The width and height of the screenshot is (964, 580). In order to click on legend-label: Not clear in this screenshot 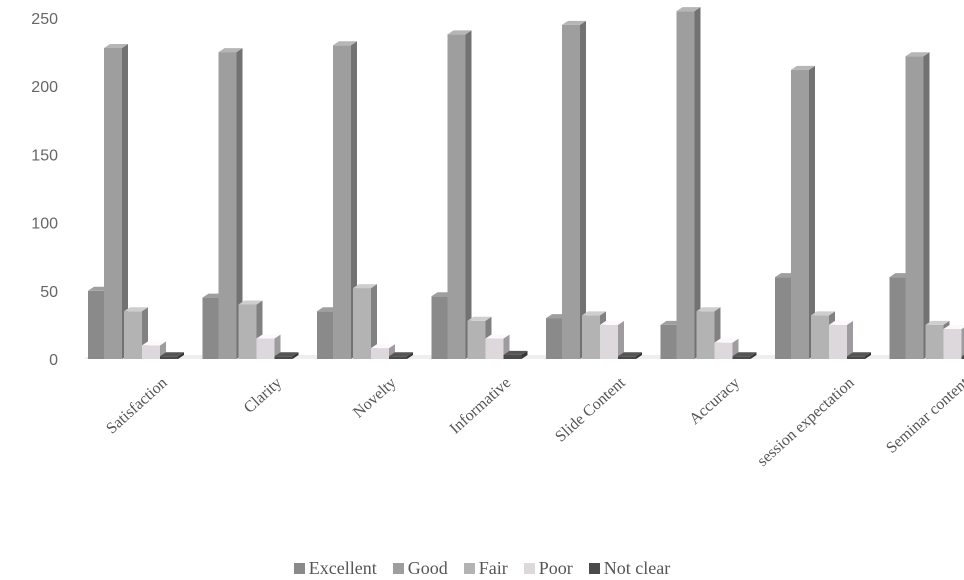, I will do `click(637, 568)`.